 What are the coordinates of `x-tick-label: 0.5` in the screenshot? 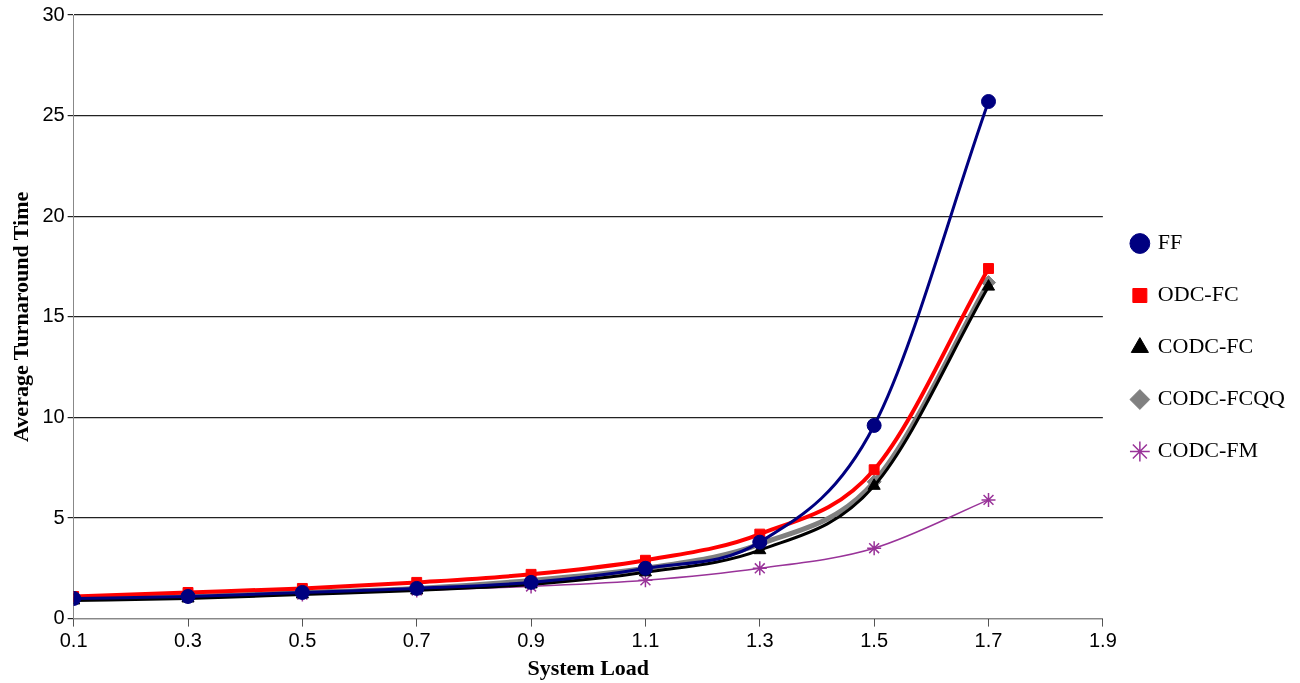 It's located at (302, 640).